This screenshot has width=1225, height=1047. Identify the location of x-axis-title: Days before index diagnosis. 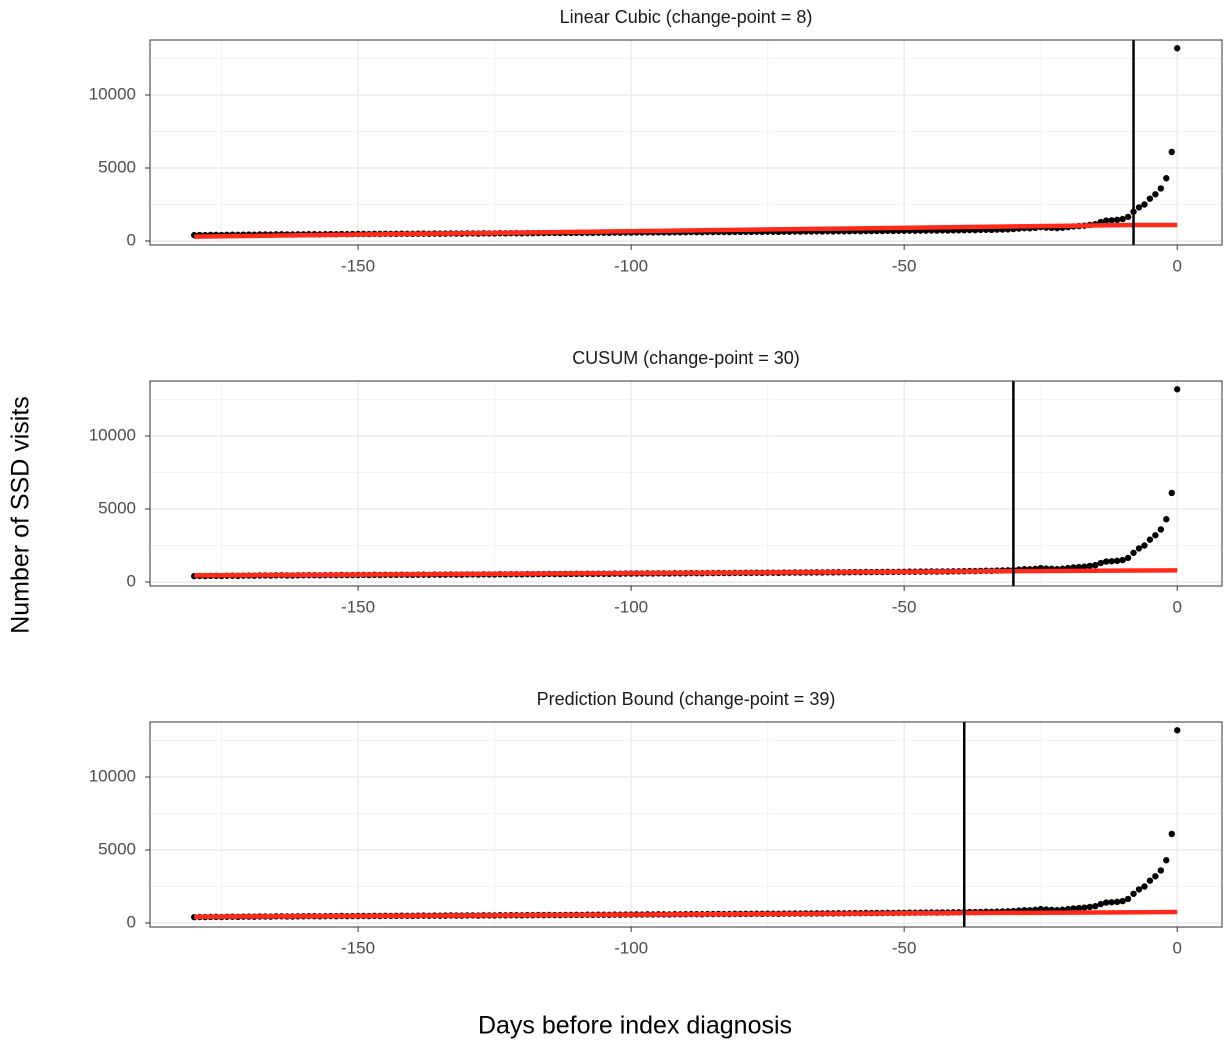
(635, 1026).